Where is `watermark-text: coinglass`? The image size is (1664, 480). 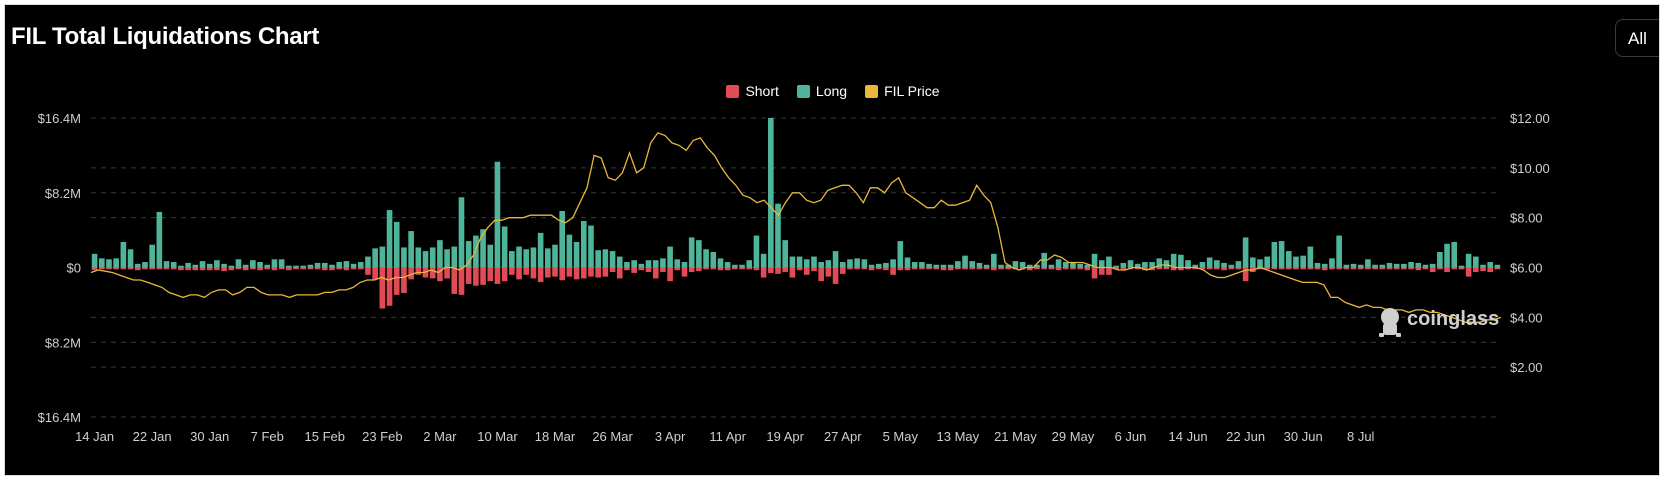
watermark-text: coinglass is located at coordinates (1453, 319).